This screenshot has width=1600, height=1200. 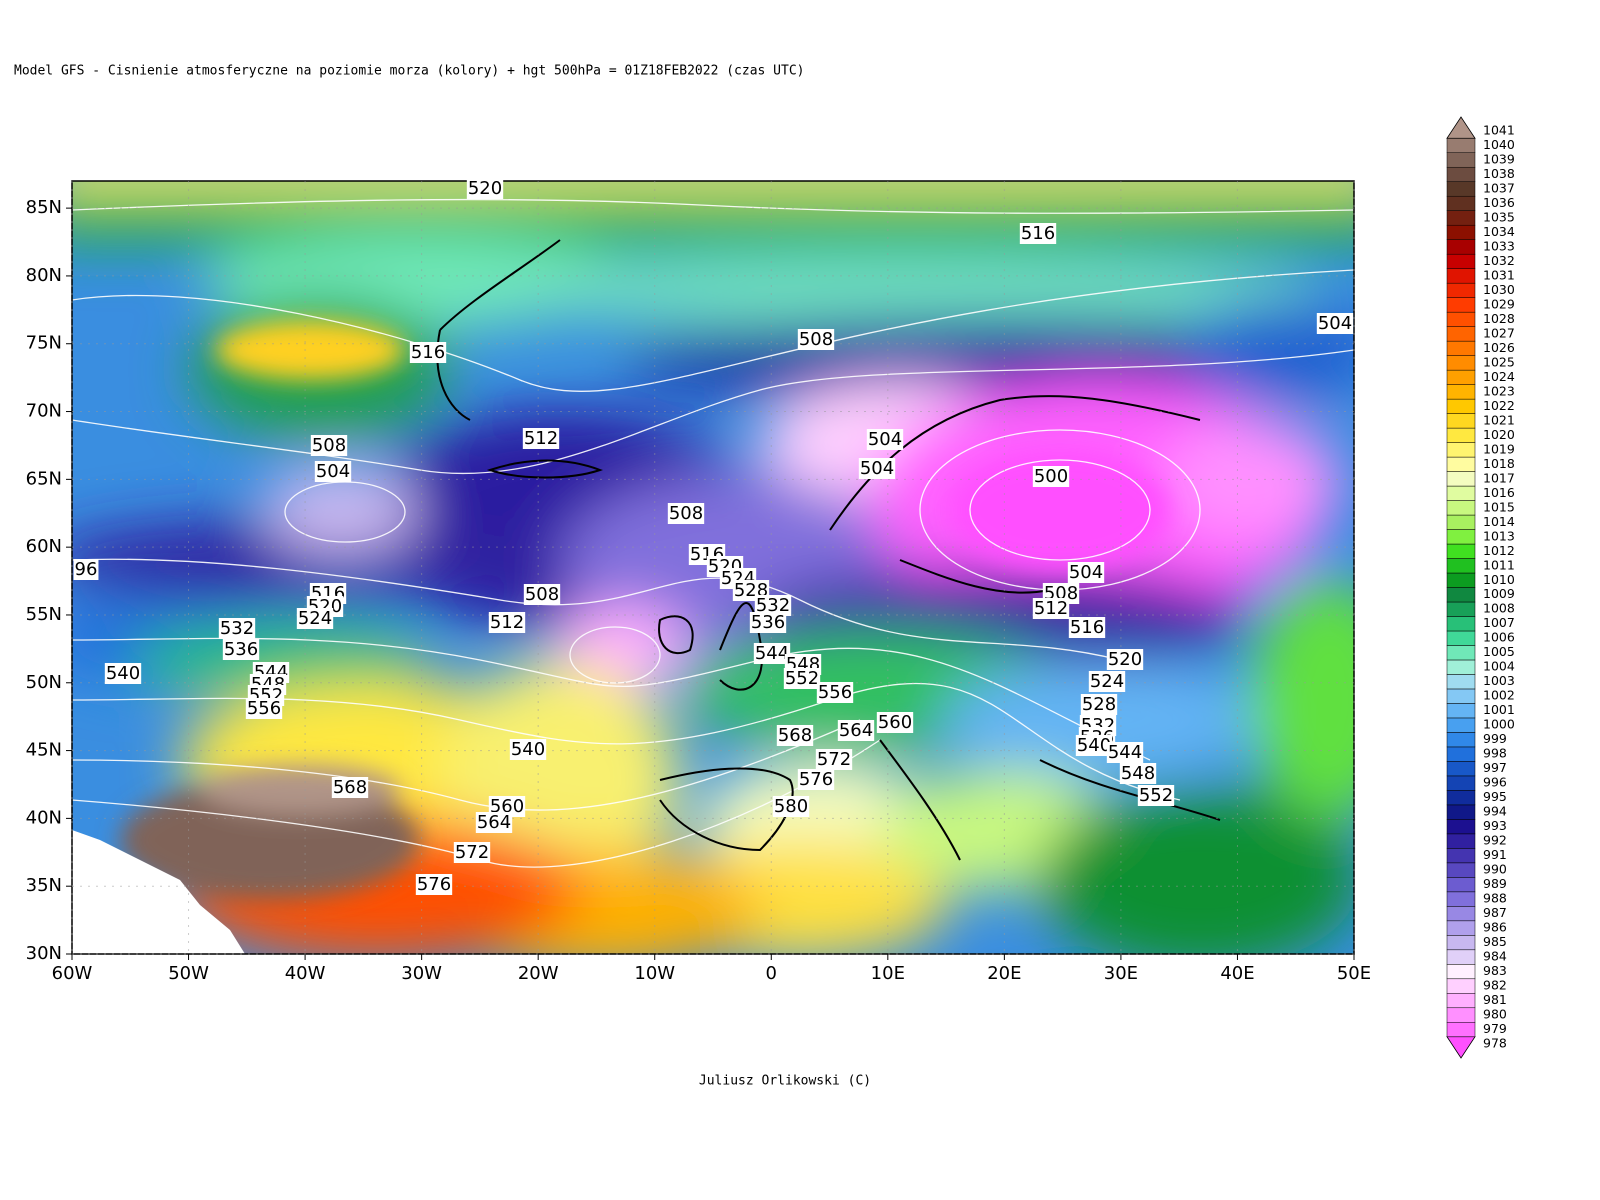 I want to click on colorbar-label: 1004, so click(x=1499, y=666).